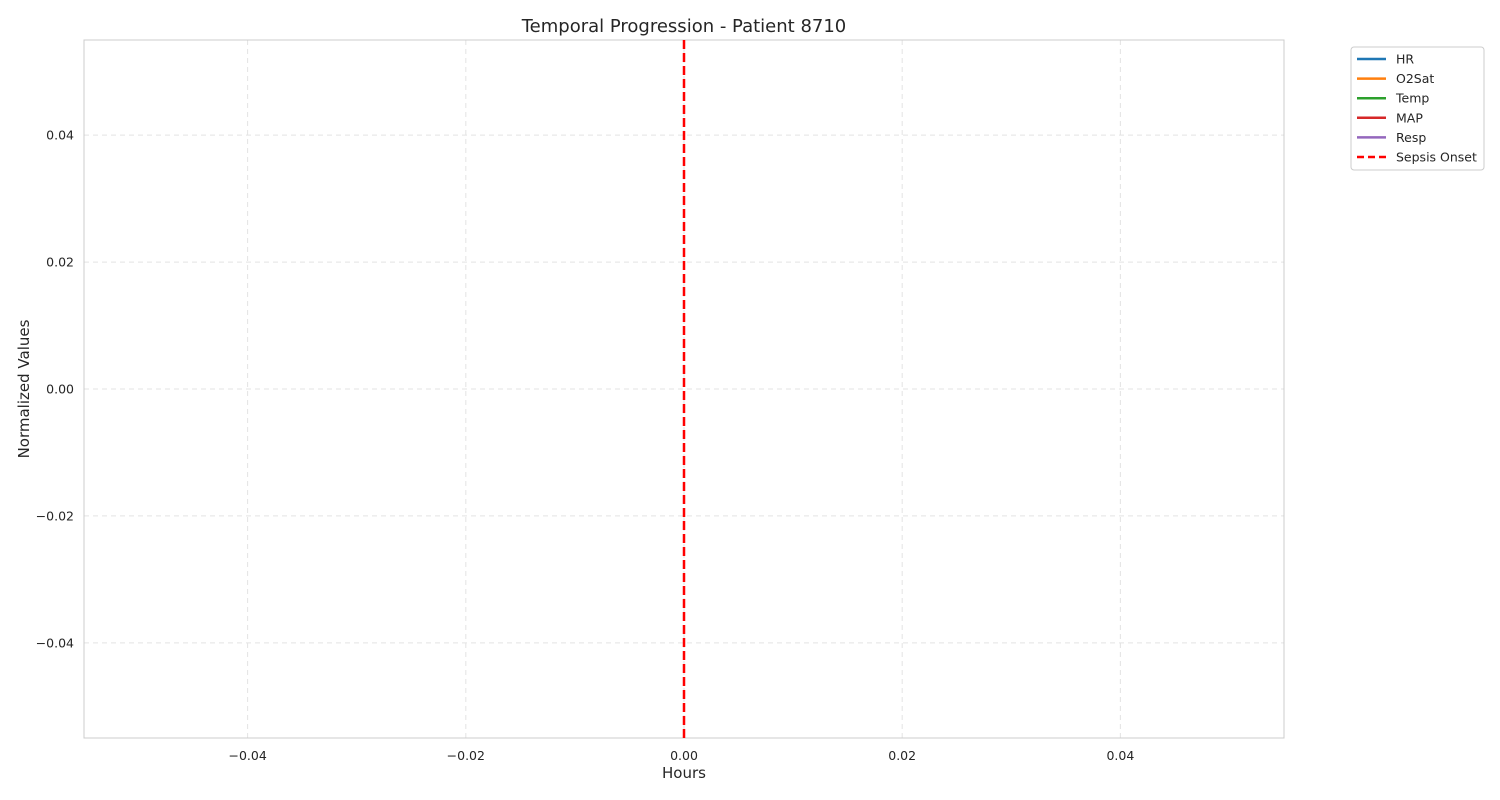 The width and height of the screenshot is (1500, 800). I want to click on y-tick-label: 0.02, so click(60, 262).